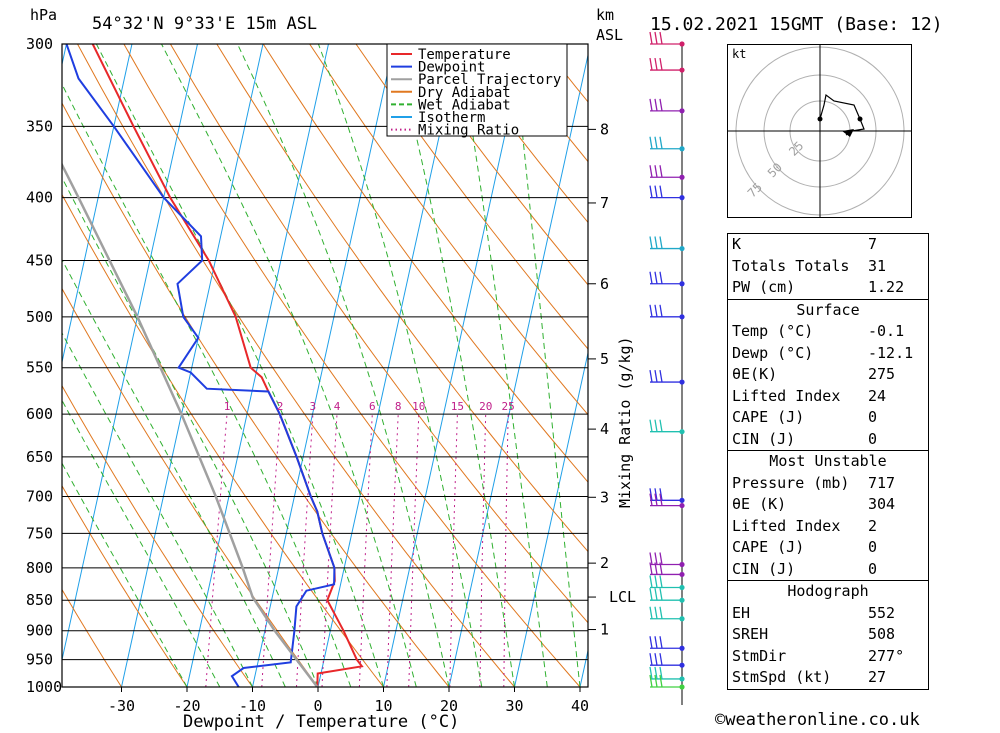  I want to click on pressure-tick-label: 550, so click(39, 368).